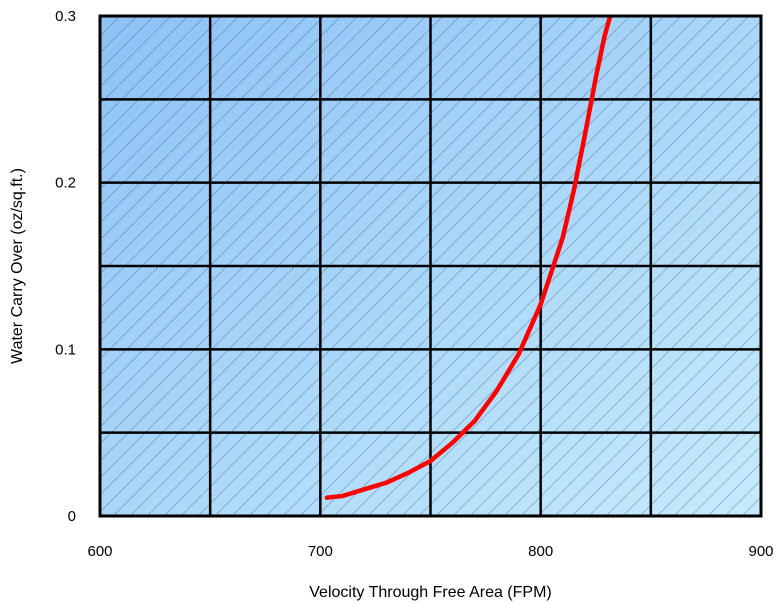 Image resolution: width=779 pixels, height=603 pixels. I want to click on y-axis-title: Water Carry Over (oz/sq.ft.), so click(17, 266).